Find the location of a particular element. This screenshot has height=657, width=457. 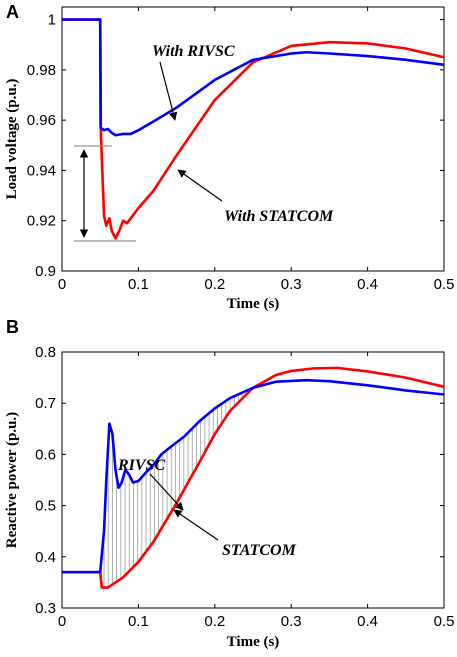

arrow-with-statcom is located at coordinates (200, 185).